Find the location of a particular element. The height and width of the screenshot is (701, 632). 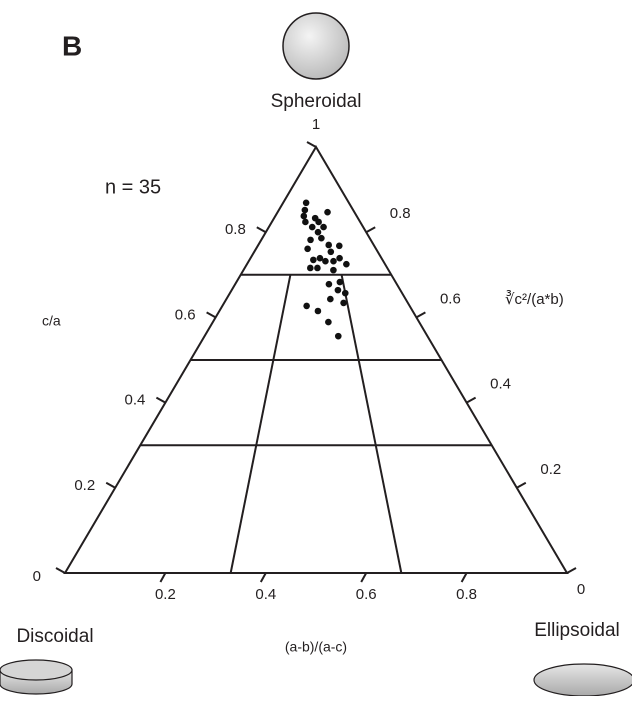

vertex-label: Ellipsoidal is located at coordinates (577, 630).